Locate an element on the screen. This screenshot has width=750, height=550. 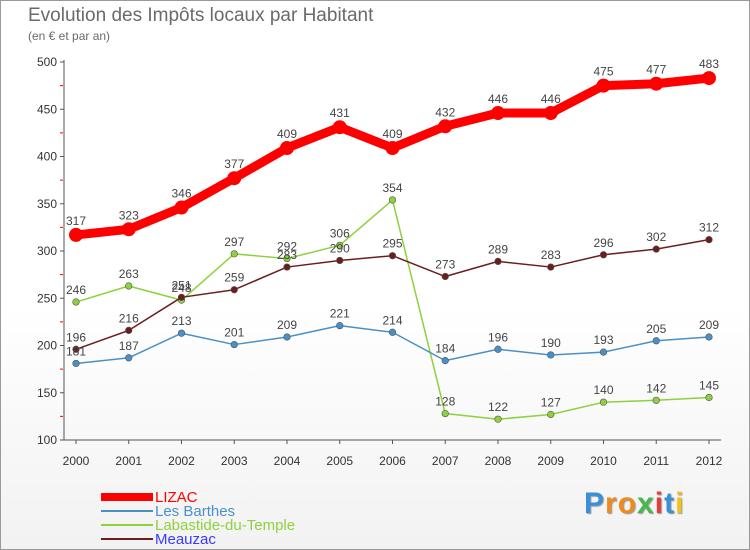
data-label: 259 is located at coordinates (234, 278).